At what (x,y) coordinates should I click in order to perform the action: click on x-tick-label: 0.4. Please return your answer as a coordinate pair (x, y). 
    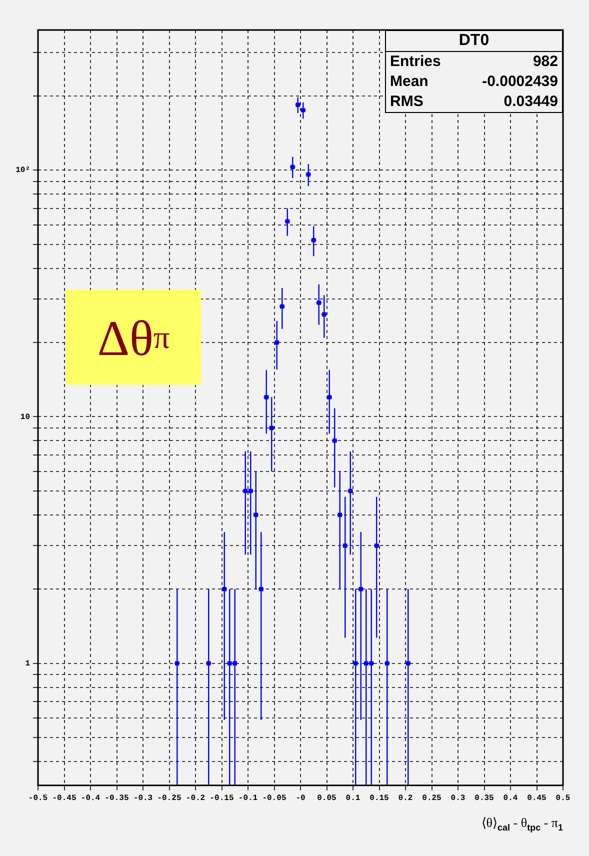
    Looking at the image, I should click on (510, 799).